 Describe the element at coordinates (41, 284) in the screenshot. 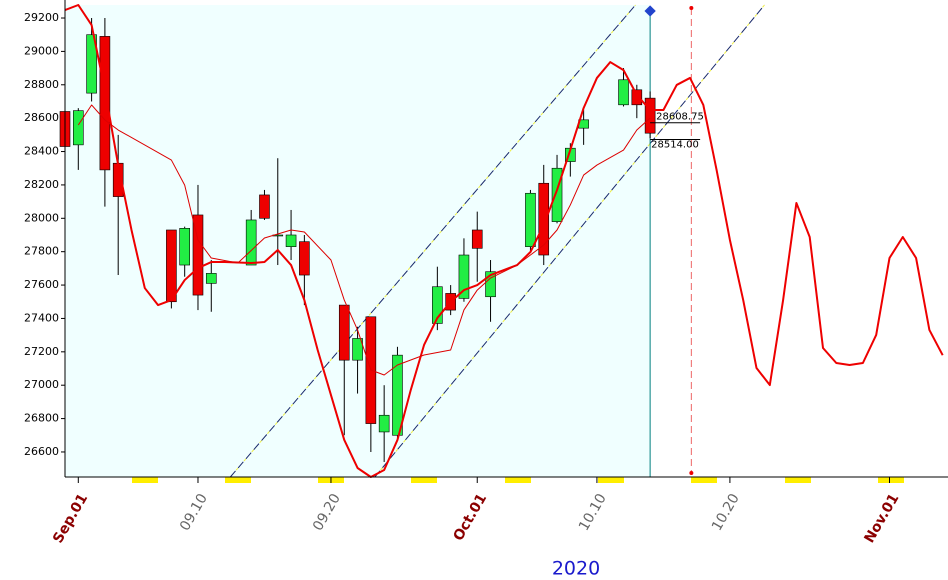

I see `y-tick-label: 27600` at that location.